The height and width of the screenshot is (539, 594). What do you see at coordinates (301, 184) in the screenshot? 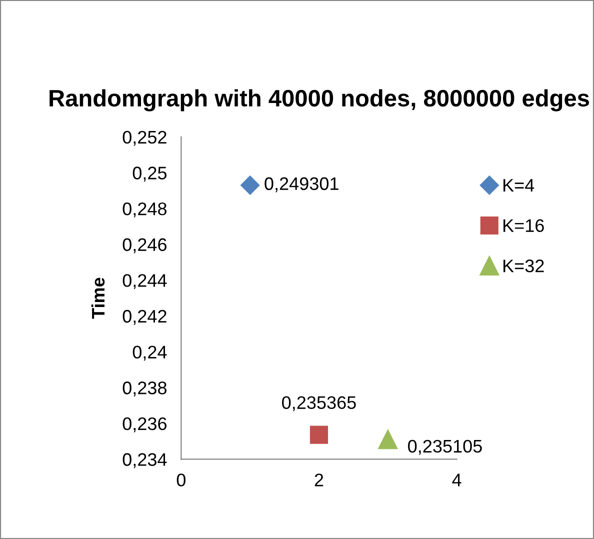
I see `data-label: 0,249301` at bounding box center [301, 184].